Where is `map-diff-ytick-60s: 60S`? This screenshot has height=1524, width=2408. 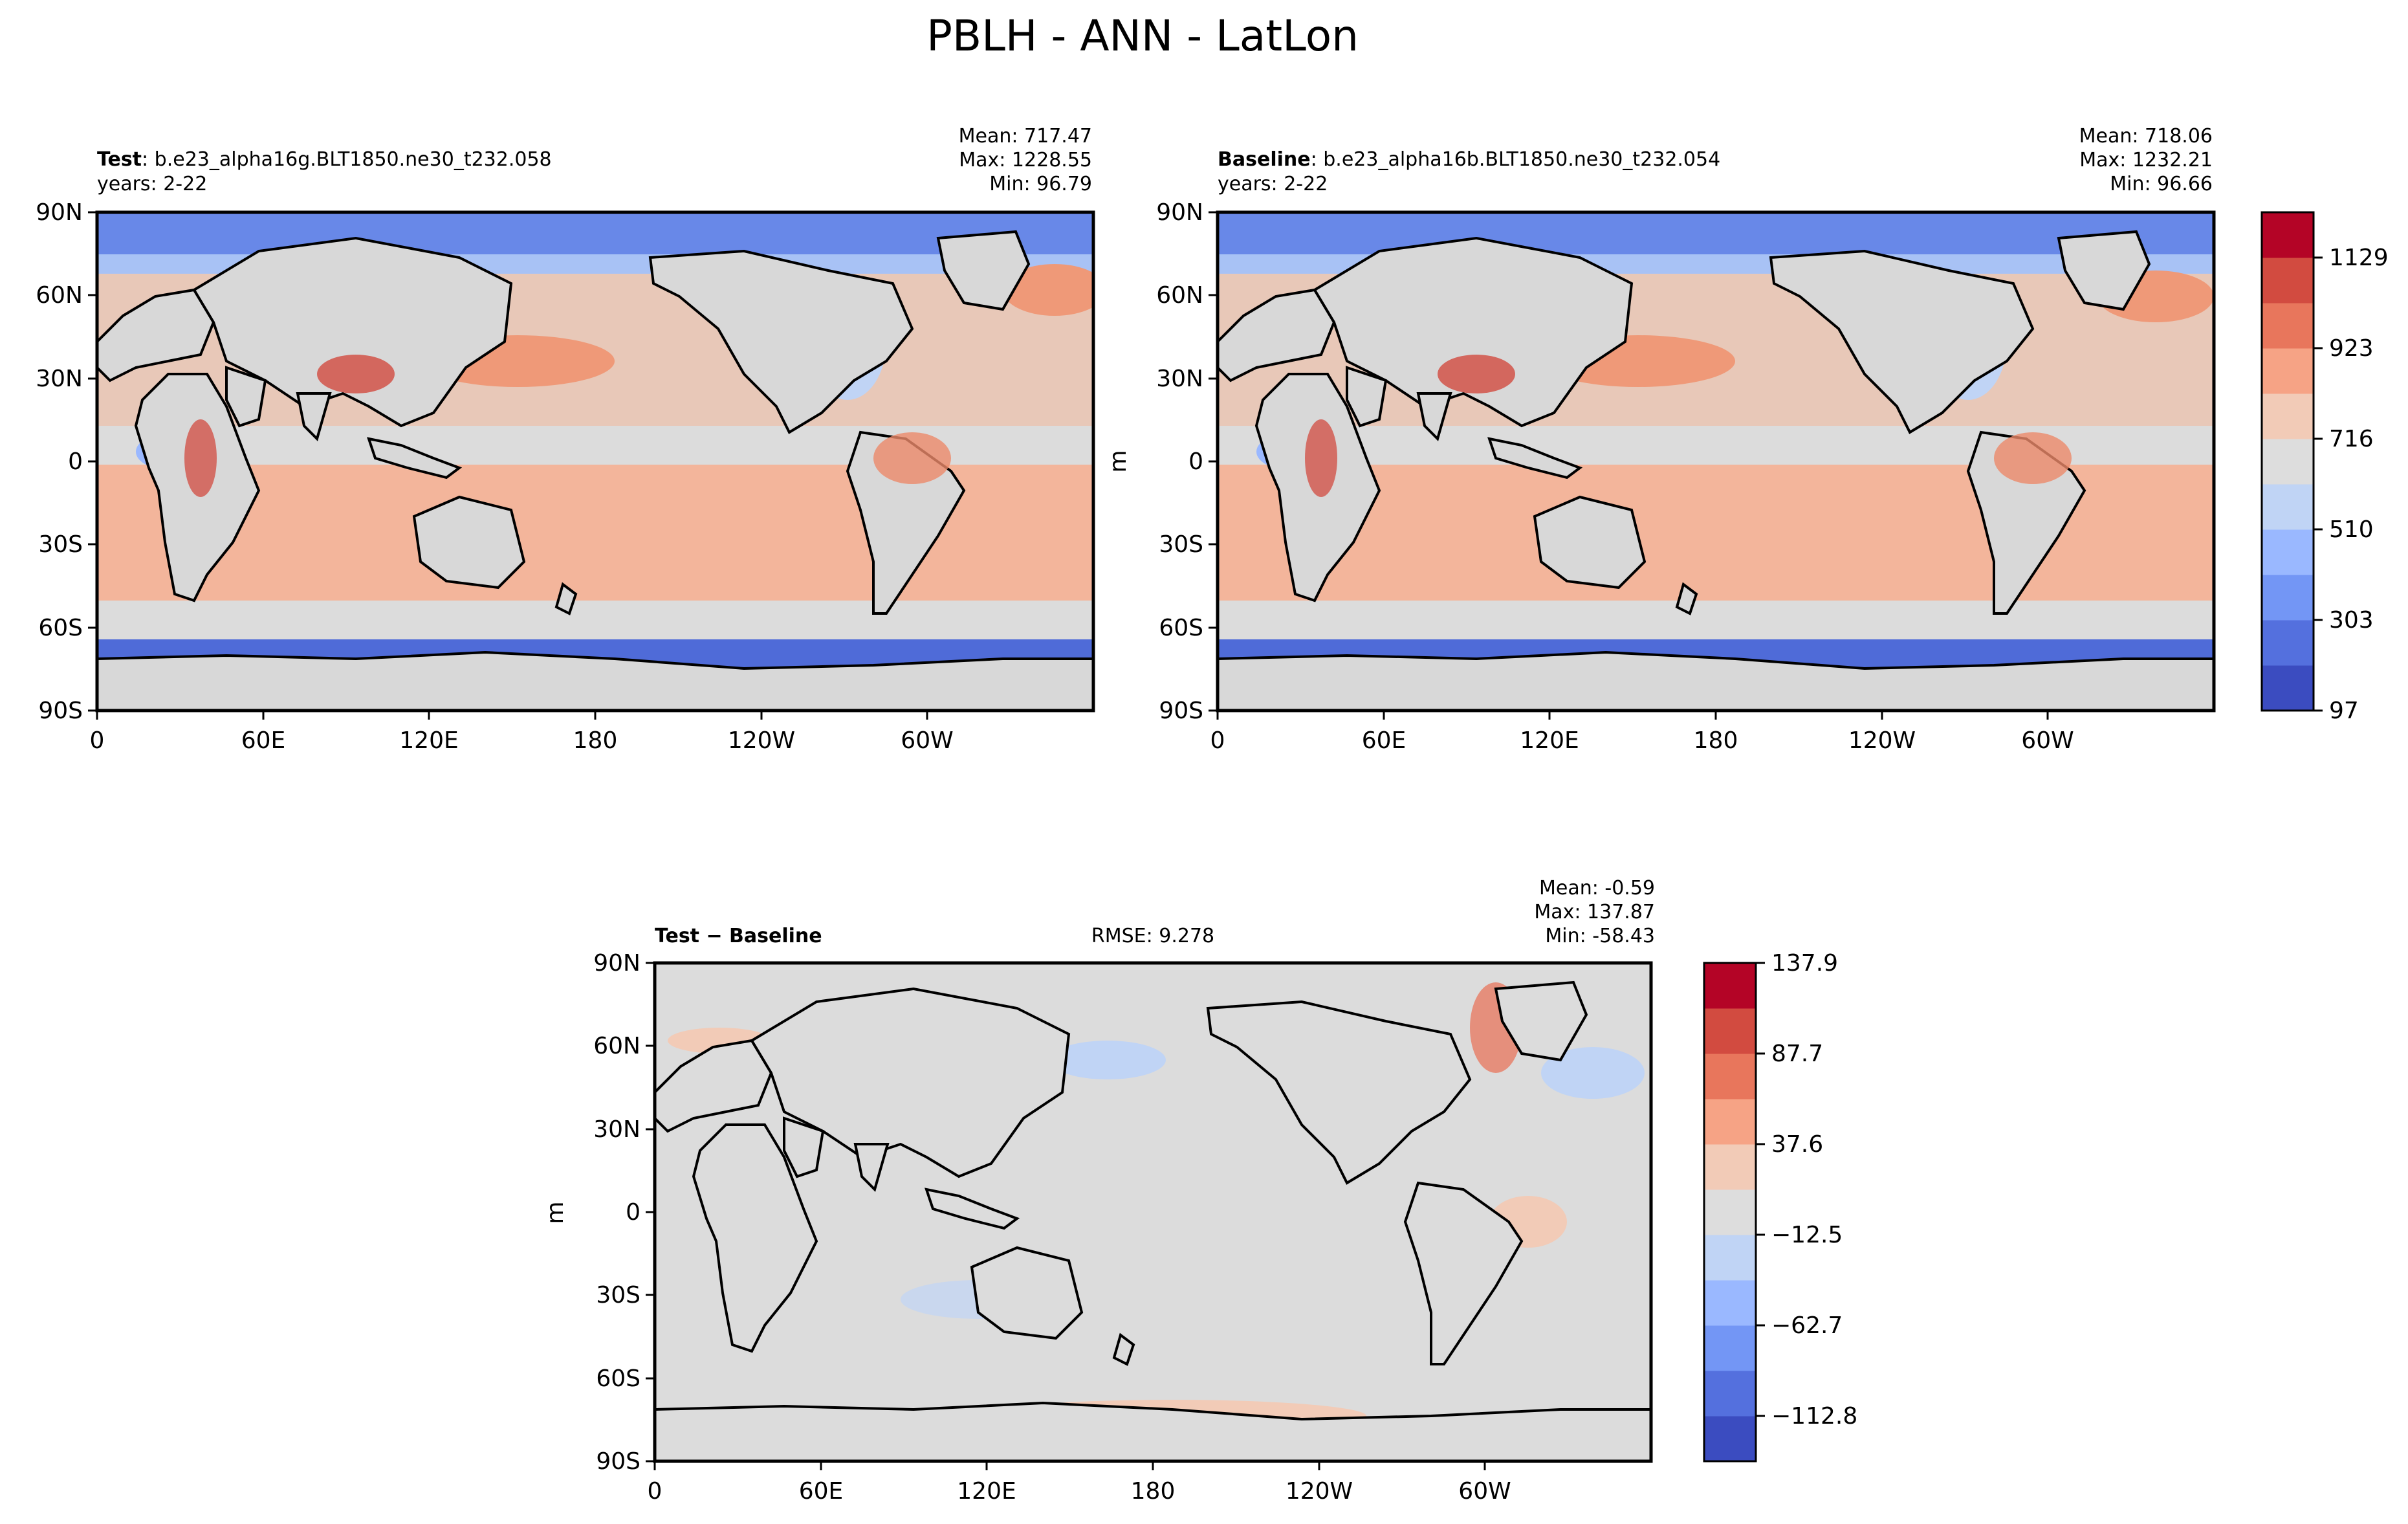 map-diff-ytick-60s: 60S is located at coordinates (618, 1378).